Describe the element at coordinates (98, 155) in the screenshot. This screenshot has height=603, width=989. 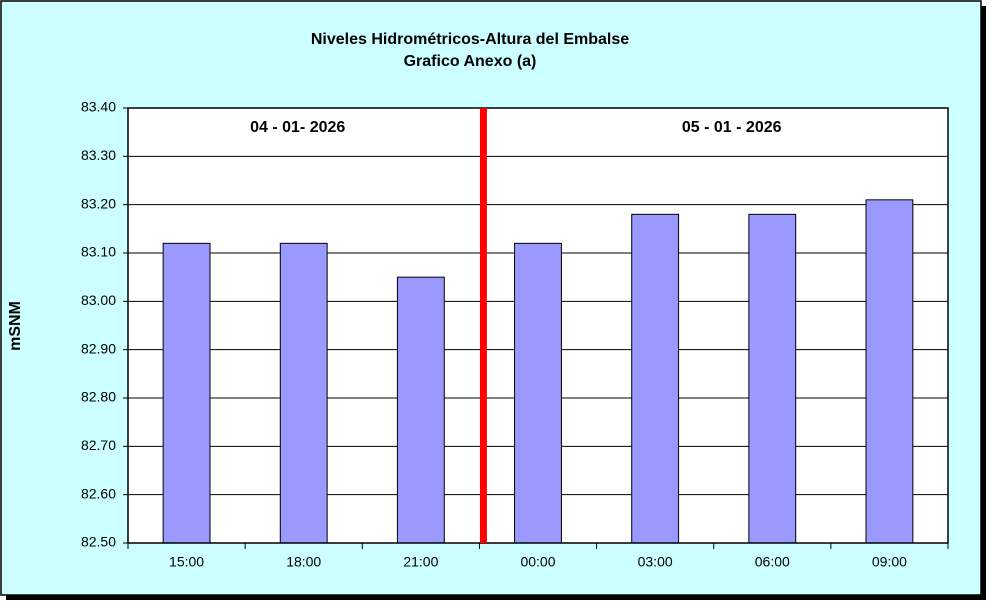
I see `y-tick-label: 83.30` at that location.